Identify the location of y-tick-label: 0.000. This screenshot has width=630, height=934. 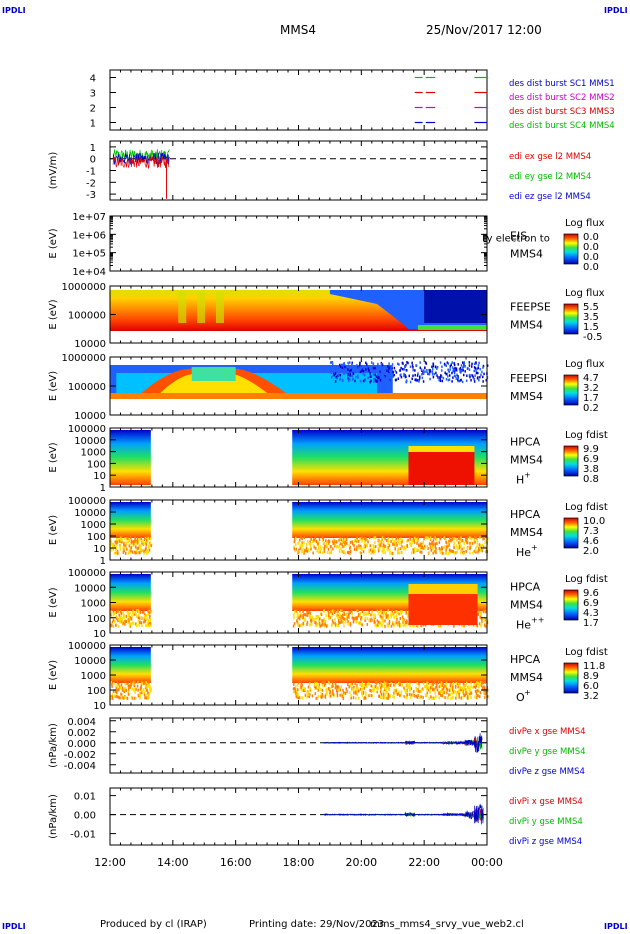
(81, 744).